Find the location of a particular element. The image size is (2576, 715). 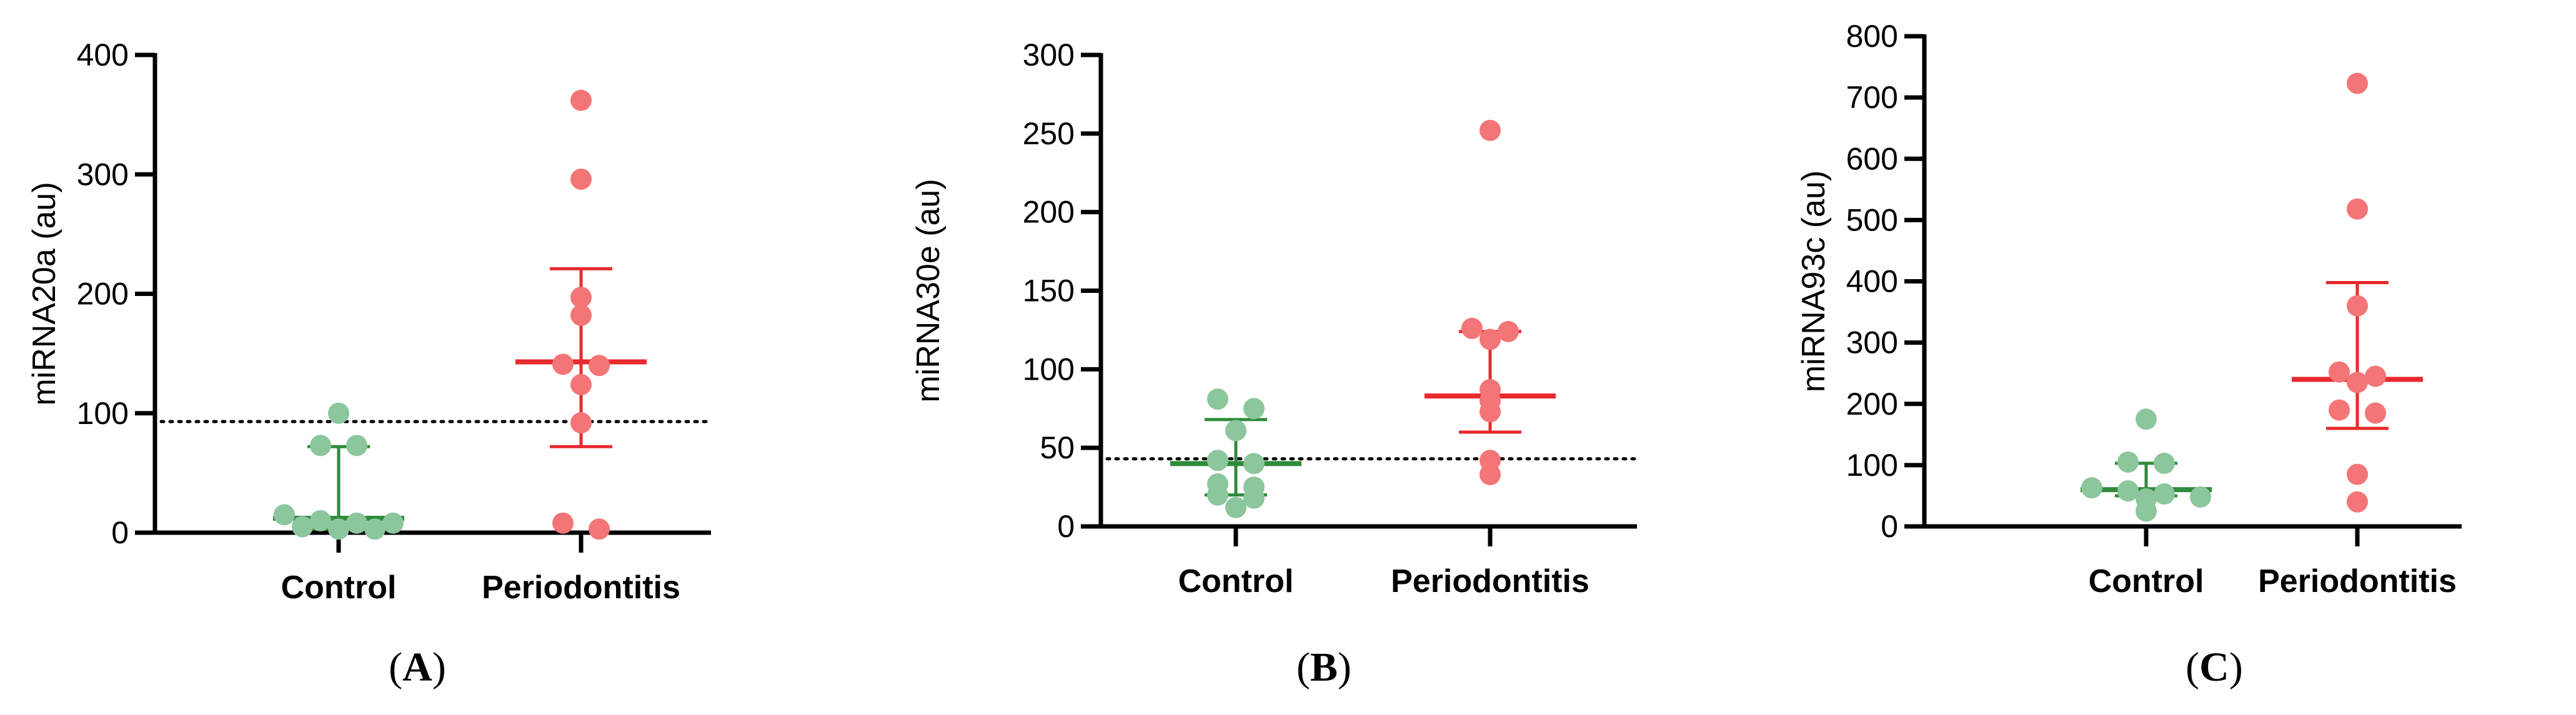

y-axis-title: miRNA20a (au) is located at coordinates (44, 294).